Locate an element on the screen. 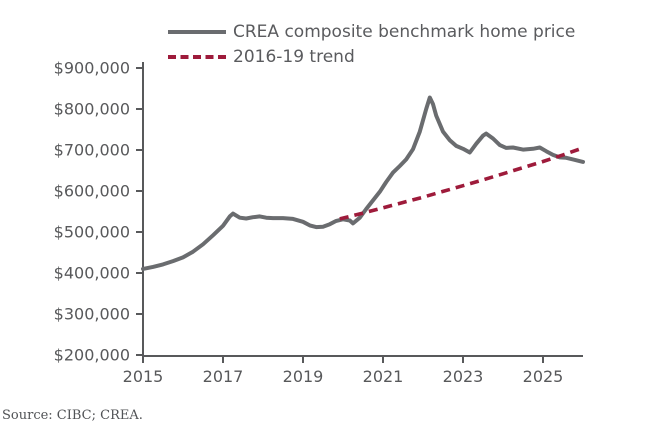 The image size is (660, 439). x-axis-tick-label: 2021 is located at coordinates (383, 376).